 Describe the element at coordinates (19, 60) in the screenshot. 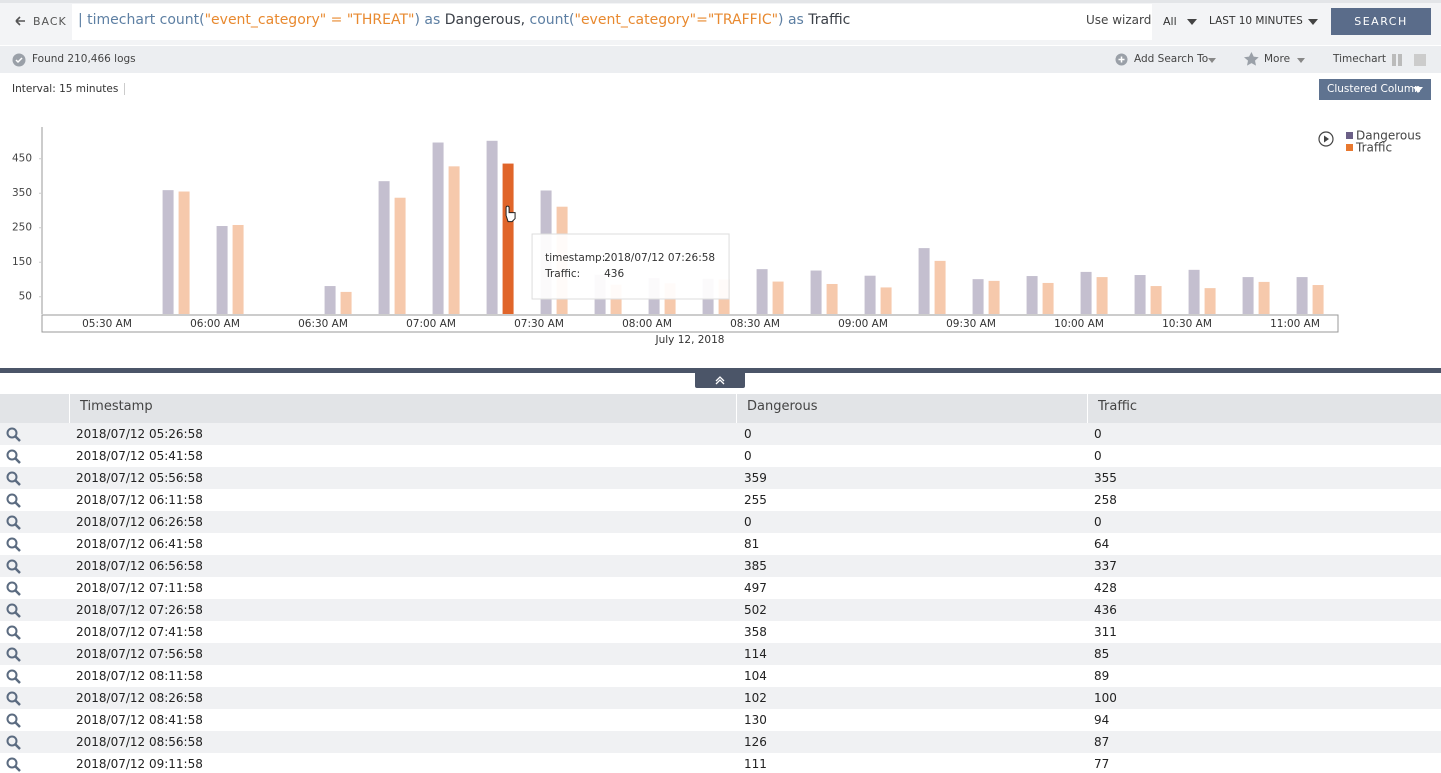

I see `check-icon` at that location.